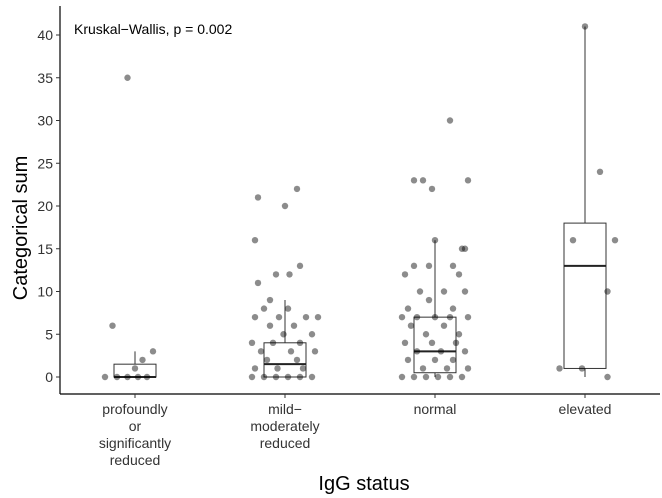 Image resolution: width=662 pixels, height=498 pixels. What do you see at coordinates (363, 484) in the screenshot?
I see `x-axis-title: IgG status` at bounding box center [363, 484].